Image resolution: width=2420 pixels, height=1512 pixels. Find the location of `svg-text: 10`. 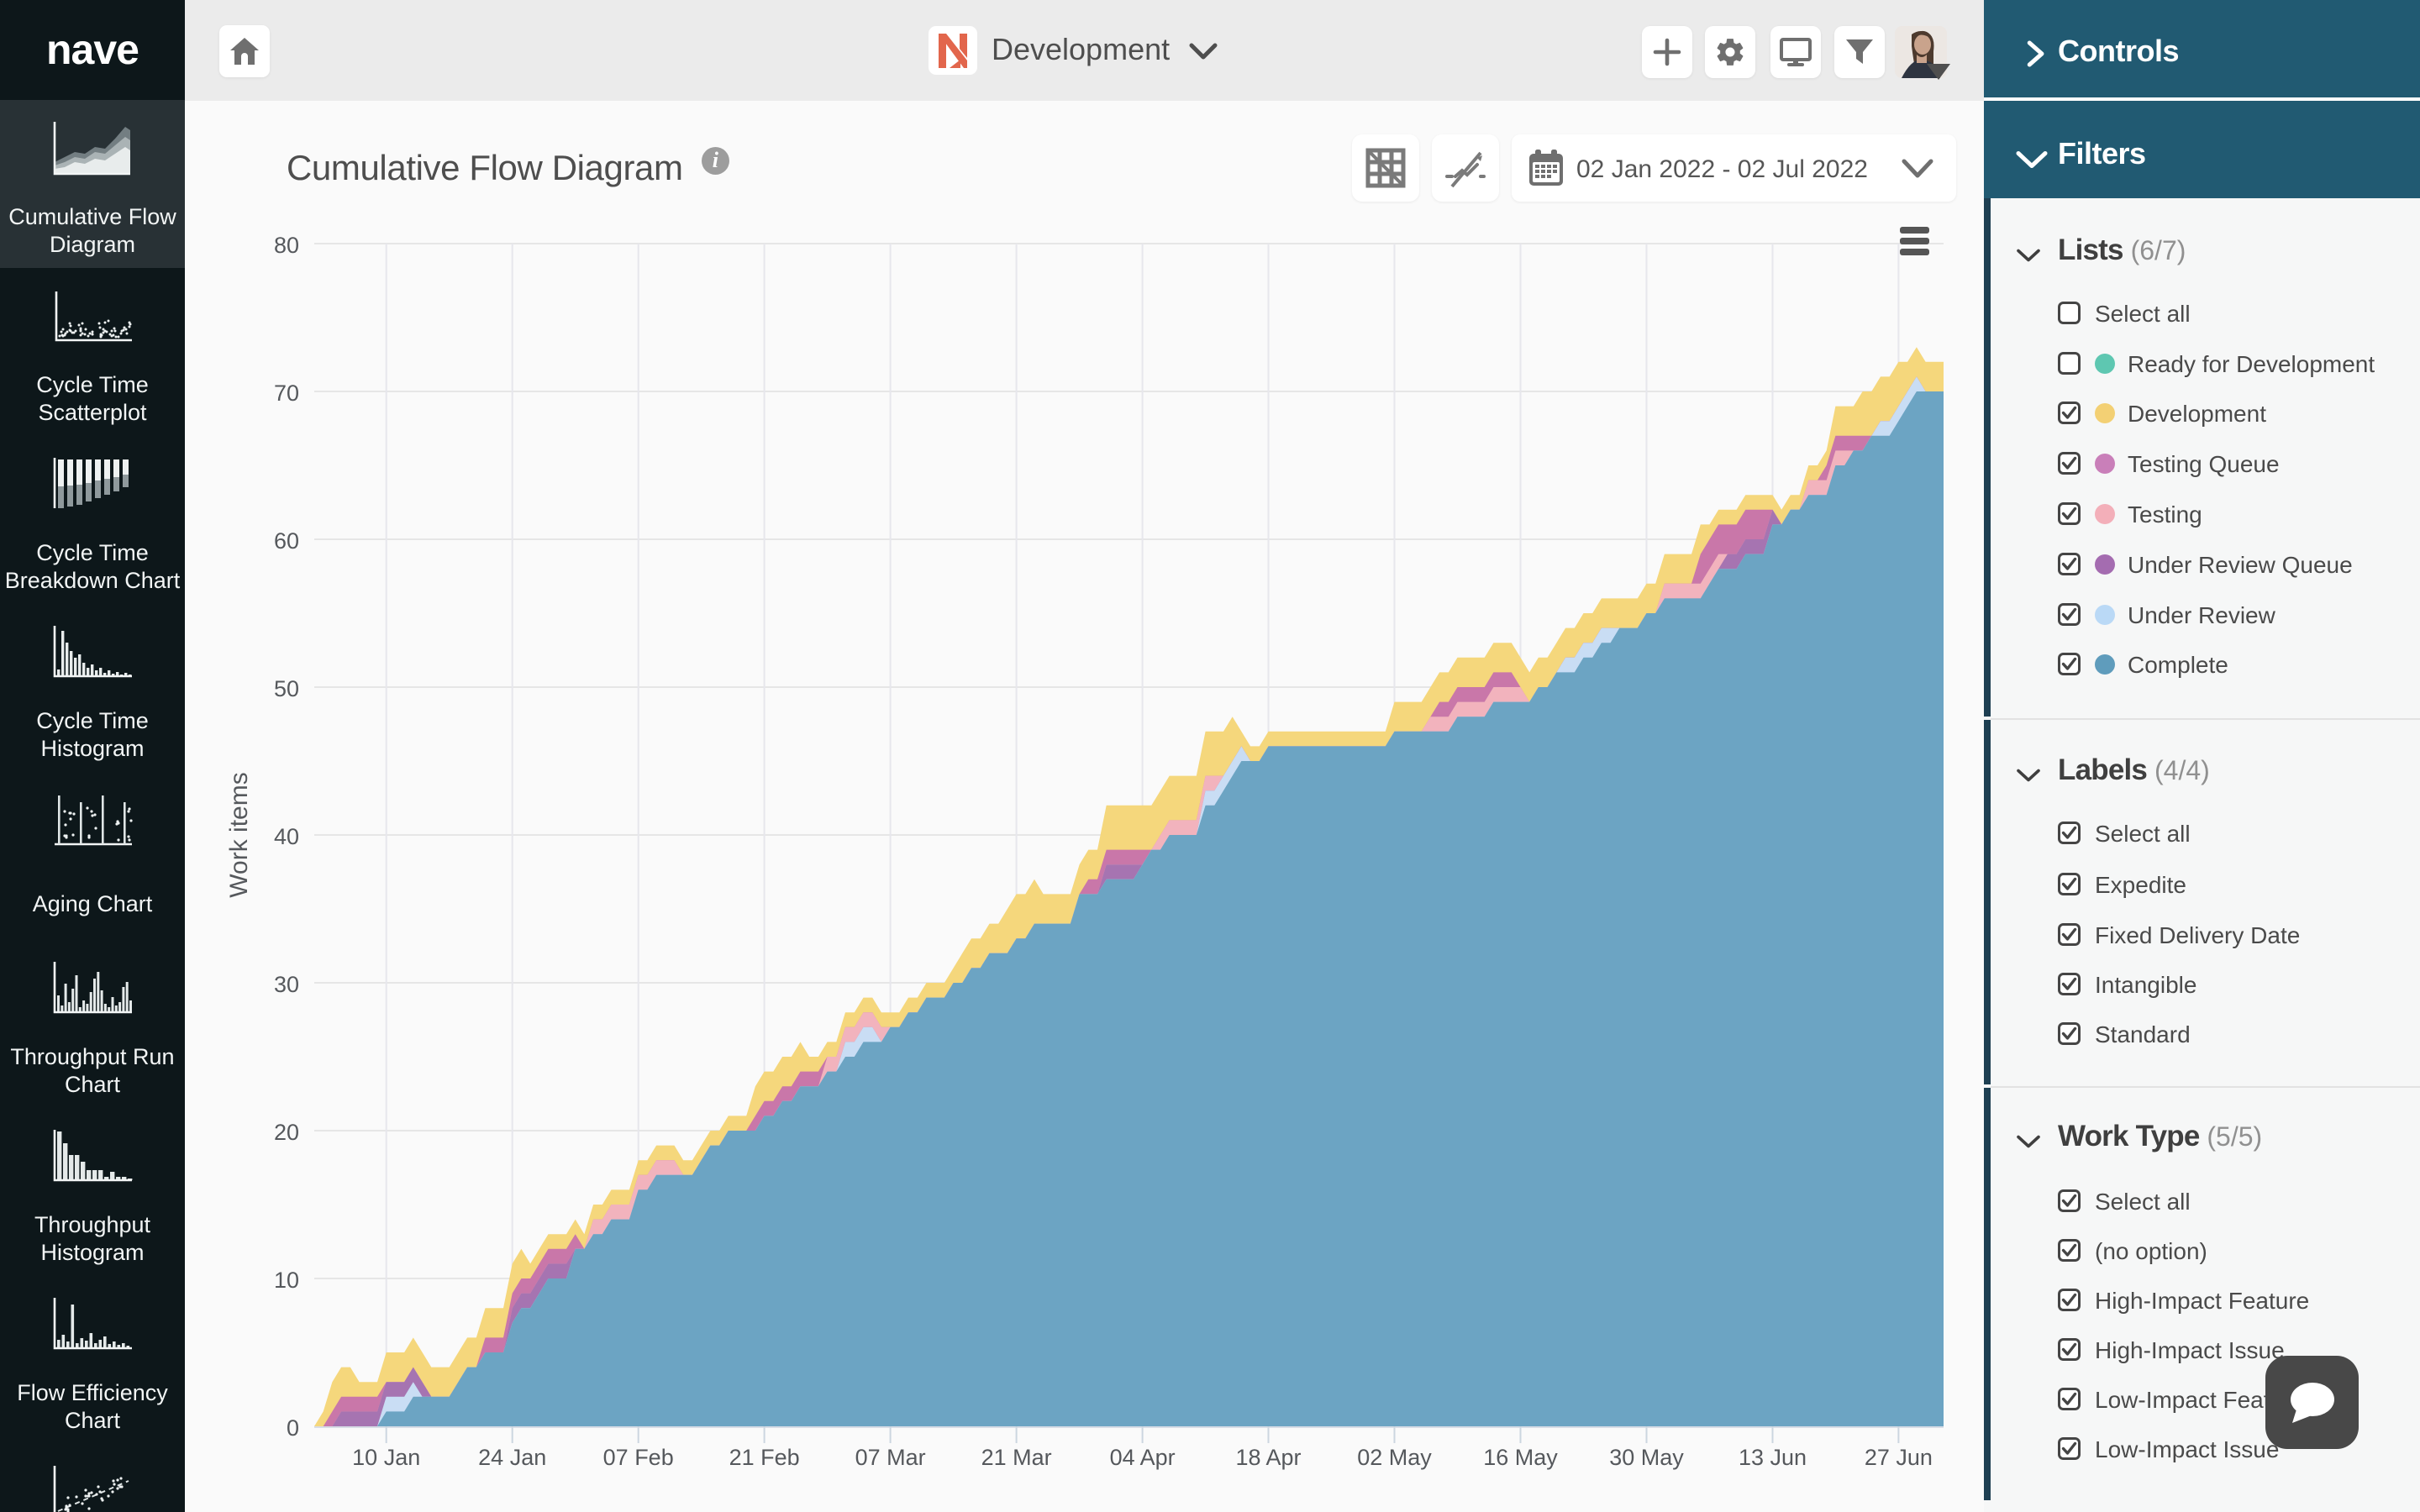

svg-text: 10 is located at coordinates (286, 1280).